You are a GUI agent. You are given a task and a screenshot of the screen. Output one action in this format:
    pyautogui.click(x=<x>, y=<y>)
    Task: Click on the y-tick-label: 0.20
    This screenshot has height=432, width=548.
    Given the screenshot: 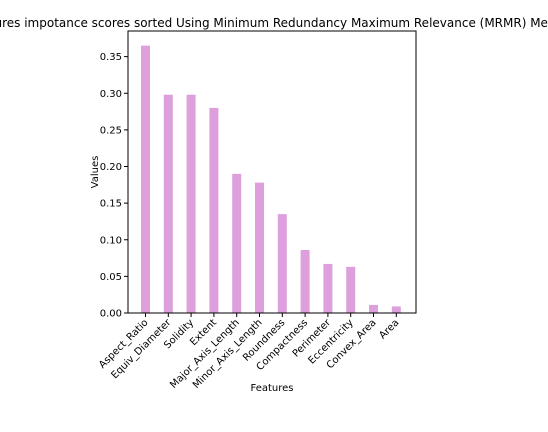 What is the action you would take?
    pyautogui.click(x=111, y=167)
    